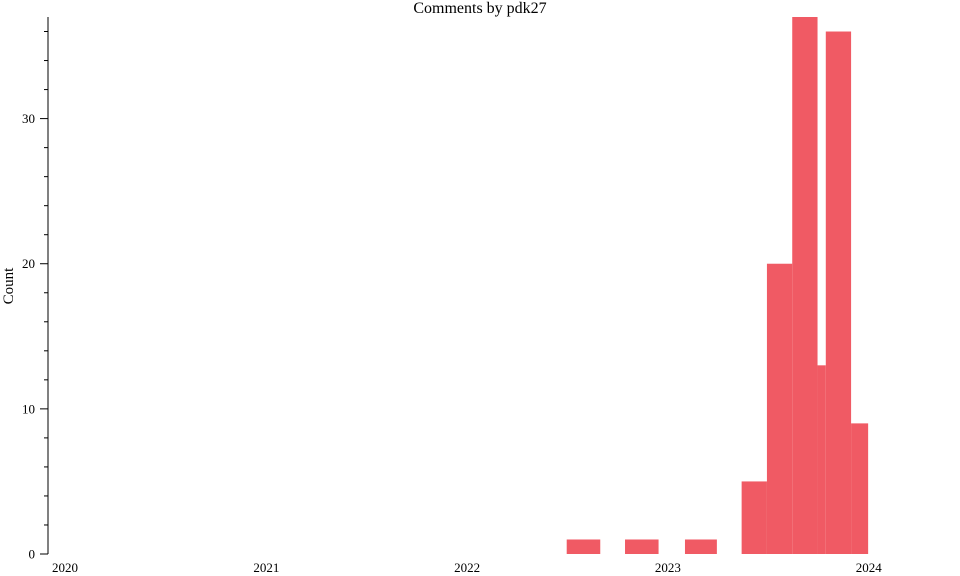  I want to click on y-minor-ticks, so click(46, 278).